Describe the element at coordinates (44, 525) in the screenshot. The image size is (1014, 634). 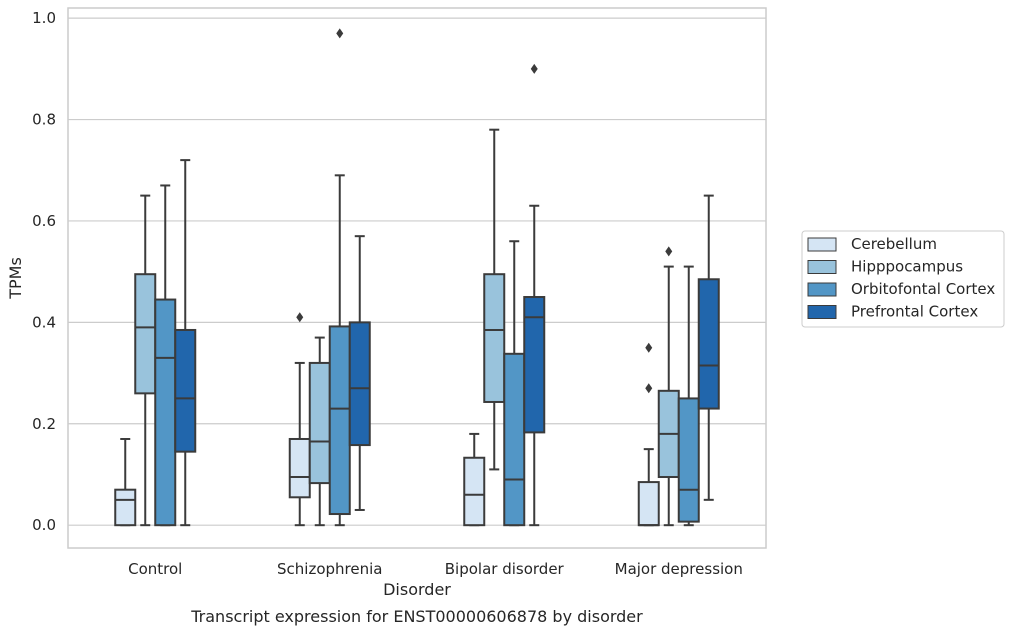
I see `y-tick-label: 0.0` at that location.